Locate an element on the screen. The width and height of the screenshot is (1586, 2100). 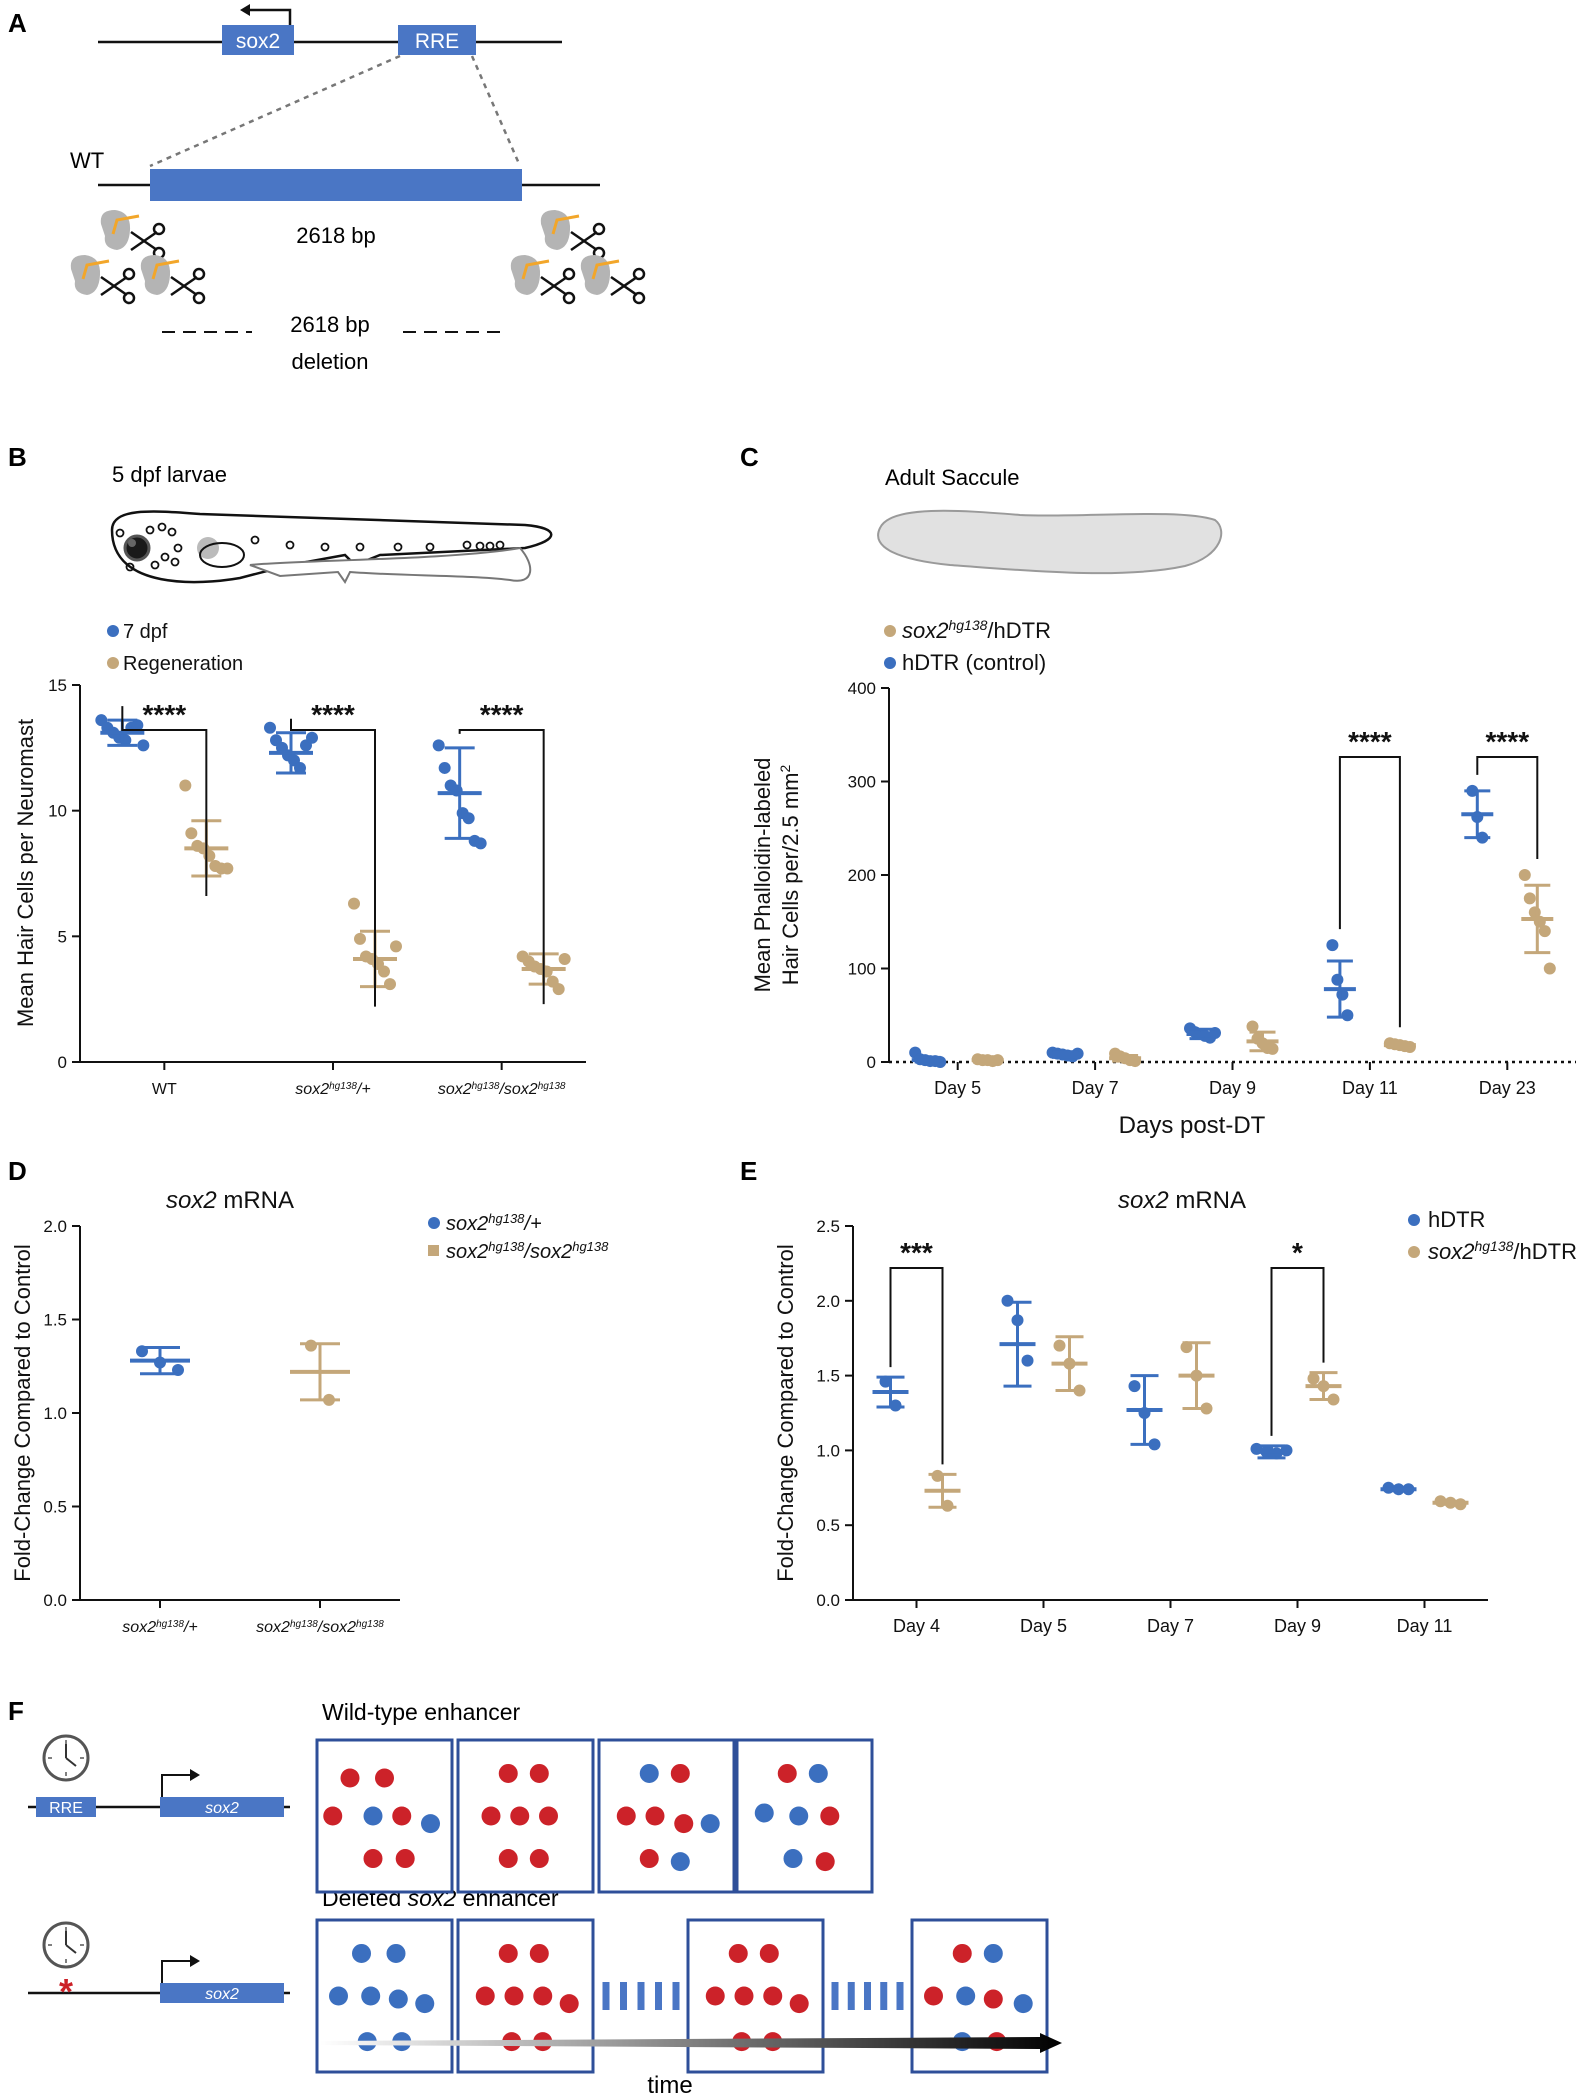
chartB-ytick-label: 15 is located at coordinates (57, 685).